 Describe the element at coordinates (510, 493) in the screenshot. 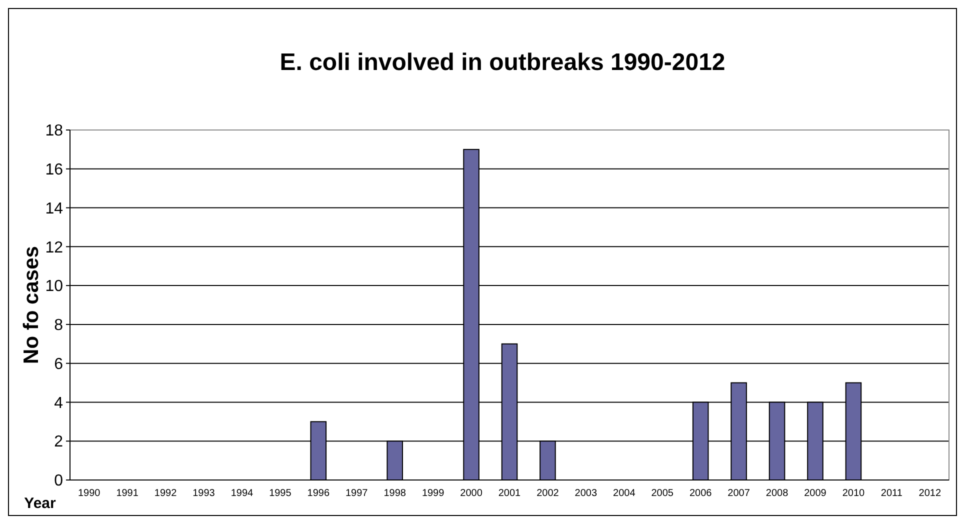

I see `x-tick-label: 2001` at that location.